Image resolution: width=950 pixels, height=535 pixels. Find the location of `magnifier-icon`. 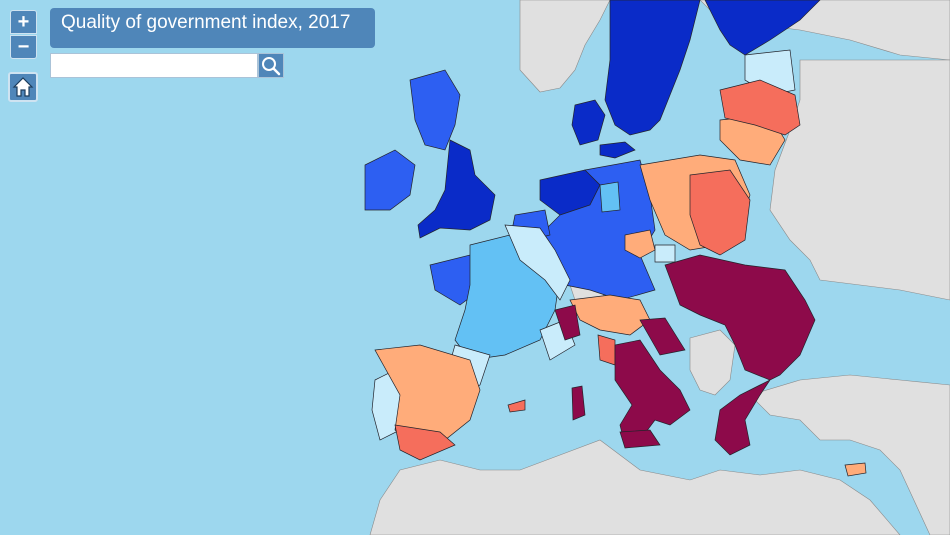

magnifier-icon is located at coordinates (271, 66).